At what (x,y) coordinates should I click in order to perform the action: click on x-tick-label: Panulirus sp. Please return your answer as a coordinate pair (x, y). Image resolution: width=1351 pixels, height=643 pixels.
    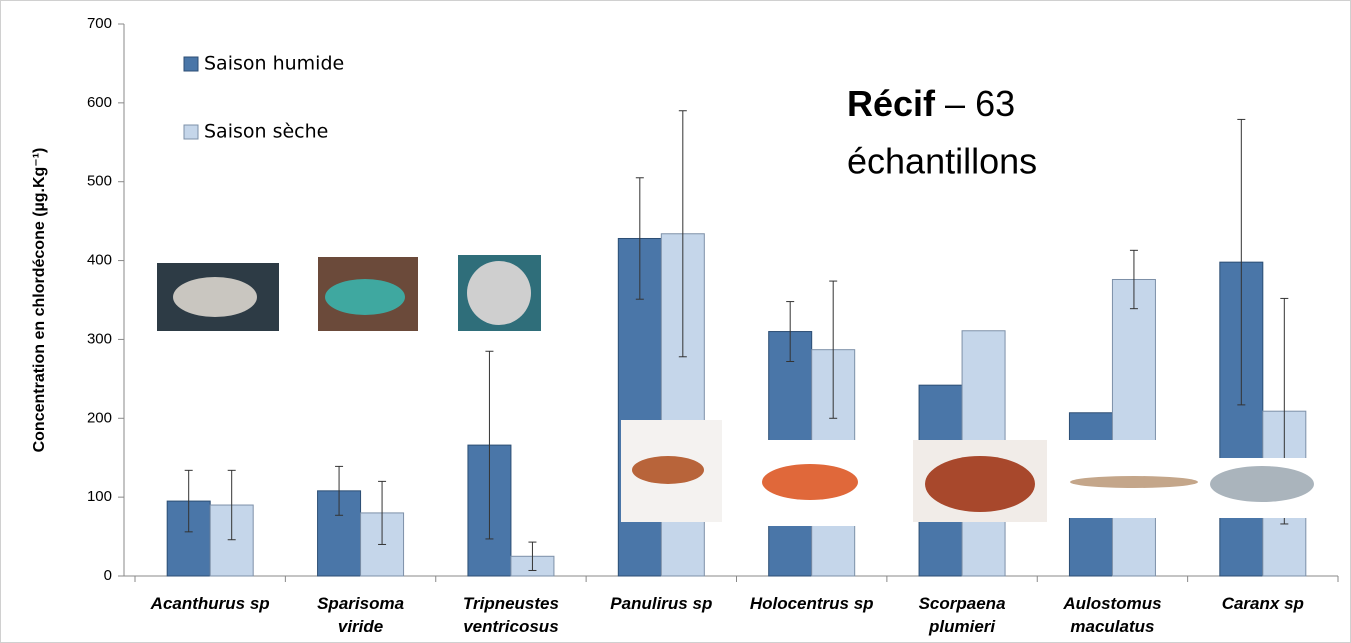
    Looking at the image, I should click on (661, 603).